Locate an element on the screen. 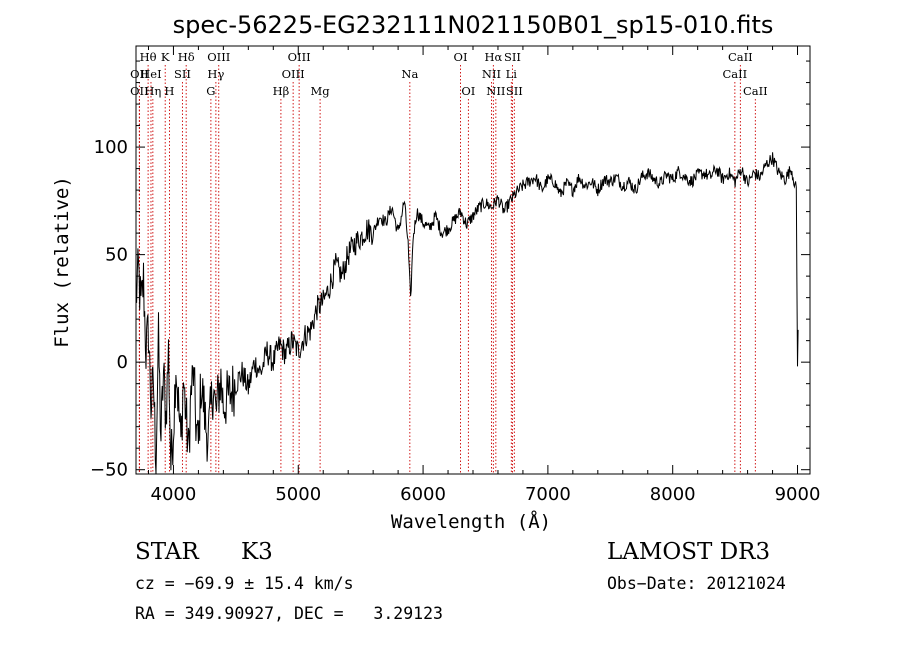 The image size is (900, 649). survey-name: LAMOST DR3 is located at coordinates (689, 552).